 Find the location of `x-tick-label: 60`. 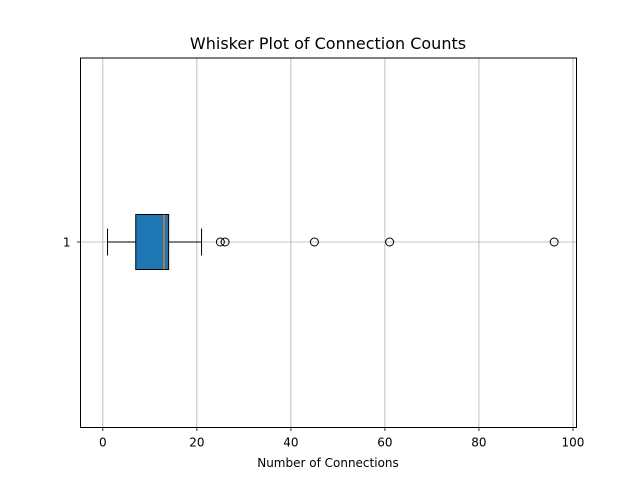

x-tick-label: 60 is located at coordinates (384, 443).